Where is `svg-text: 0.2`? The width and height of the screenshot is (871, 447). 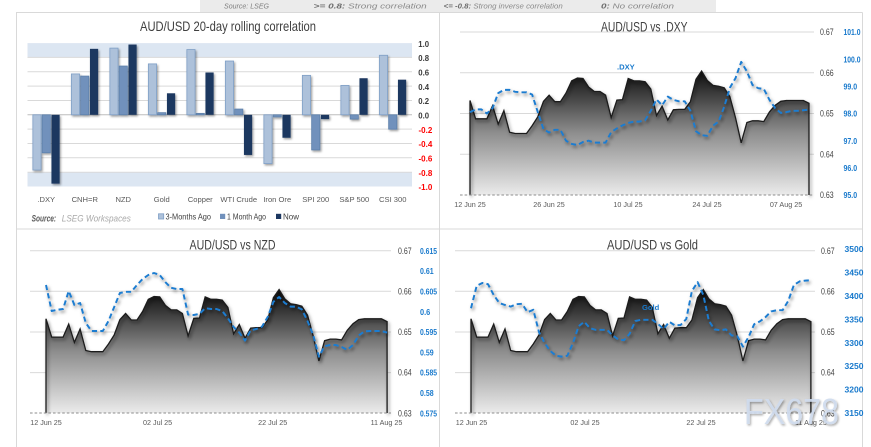 svg-text: 0.2 is located at coordinates (423, 101).